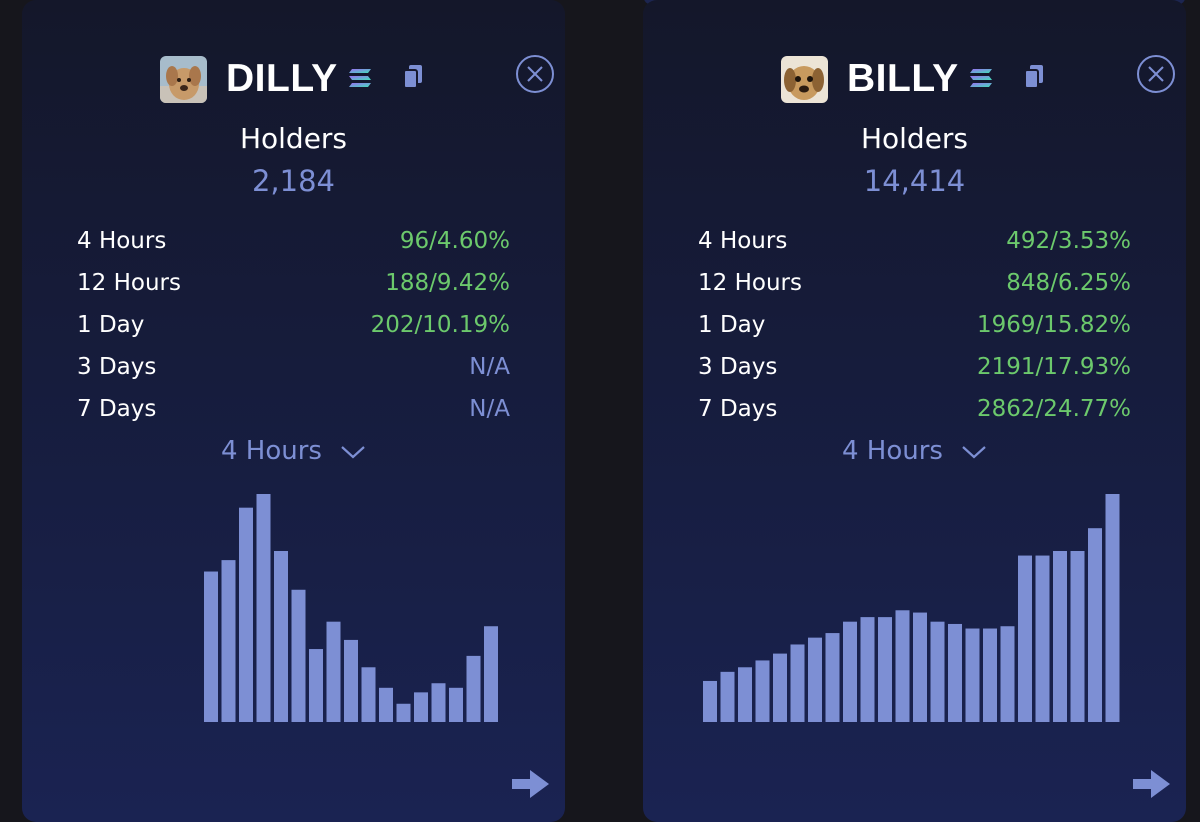  Describe the element at coordinates (293, 369) in the screenshot. I see `stat-row: 3 Days N/A` at that location.